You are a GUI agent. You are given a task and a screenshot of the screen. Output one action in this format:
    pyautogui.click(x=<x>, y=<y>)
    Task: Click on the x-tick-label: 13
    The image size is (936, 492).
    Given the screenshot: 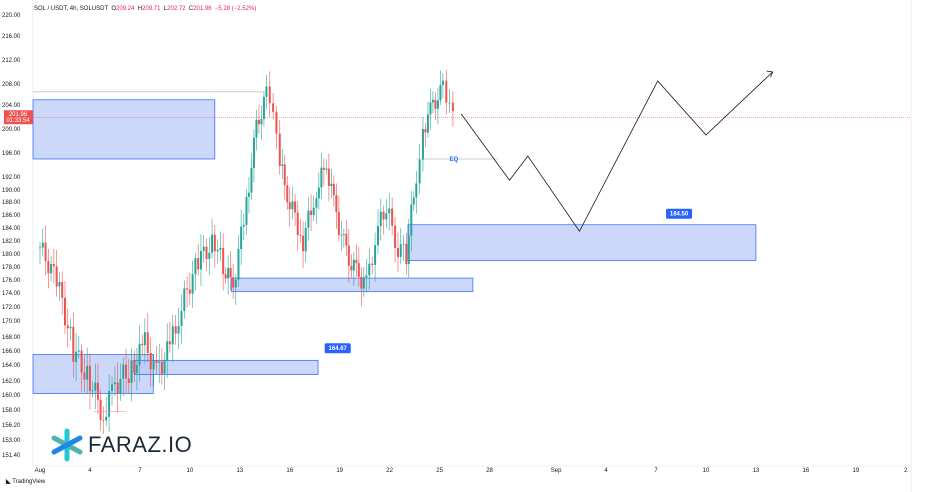 What is the action you would take?
    pyautogui.click(x=239, y=471)
    